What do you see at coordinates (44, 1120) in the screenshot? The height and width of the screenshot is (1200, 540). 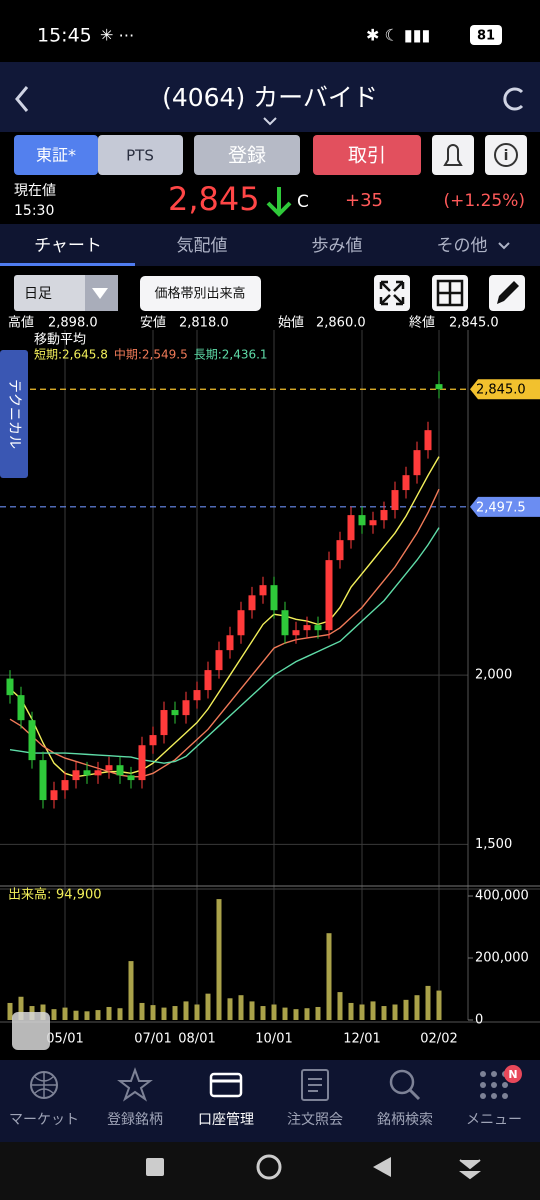 I see `nav-label: マーケット` at bounding box center [44, 1120].